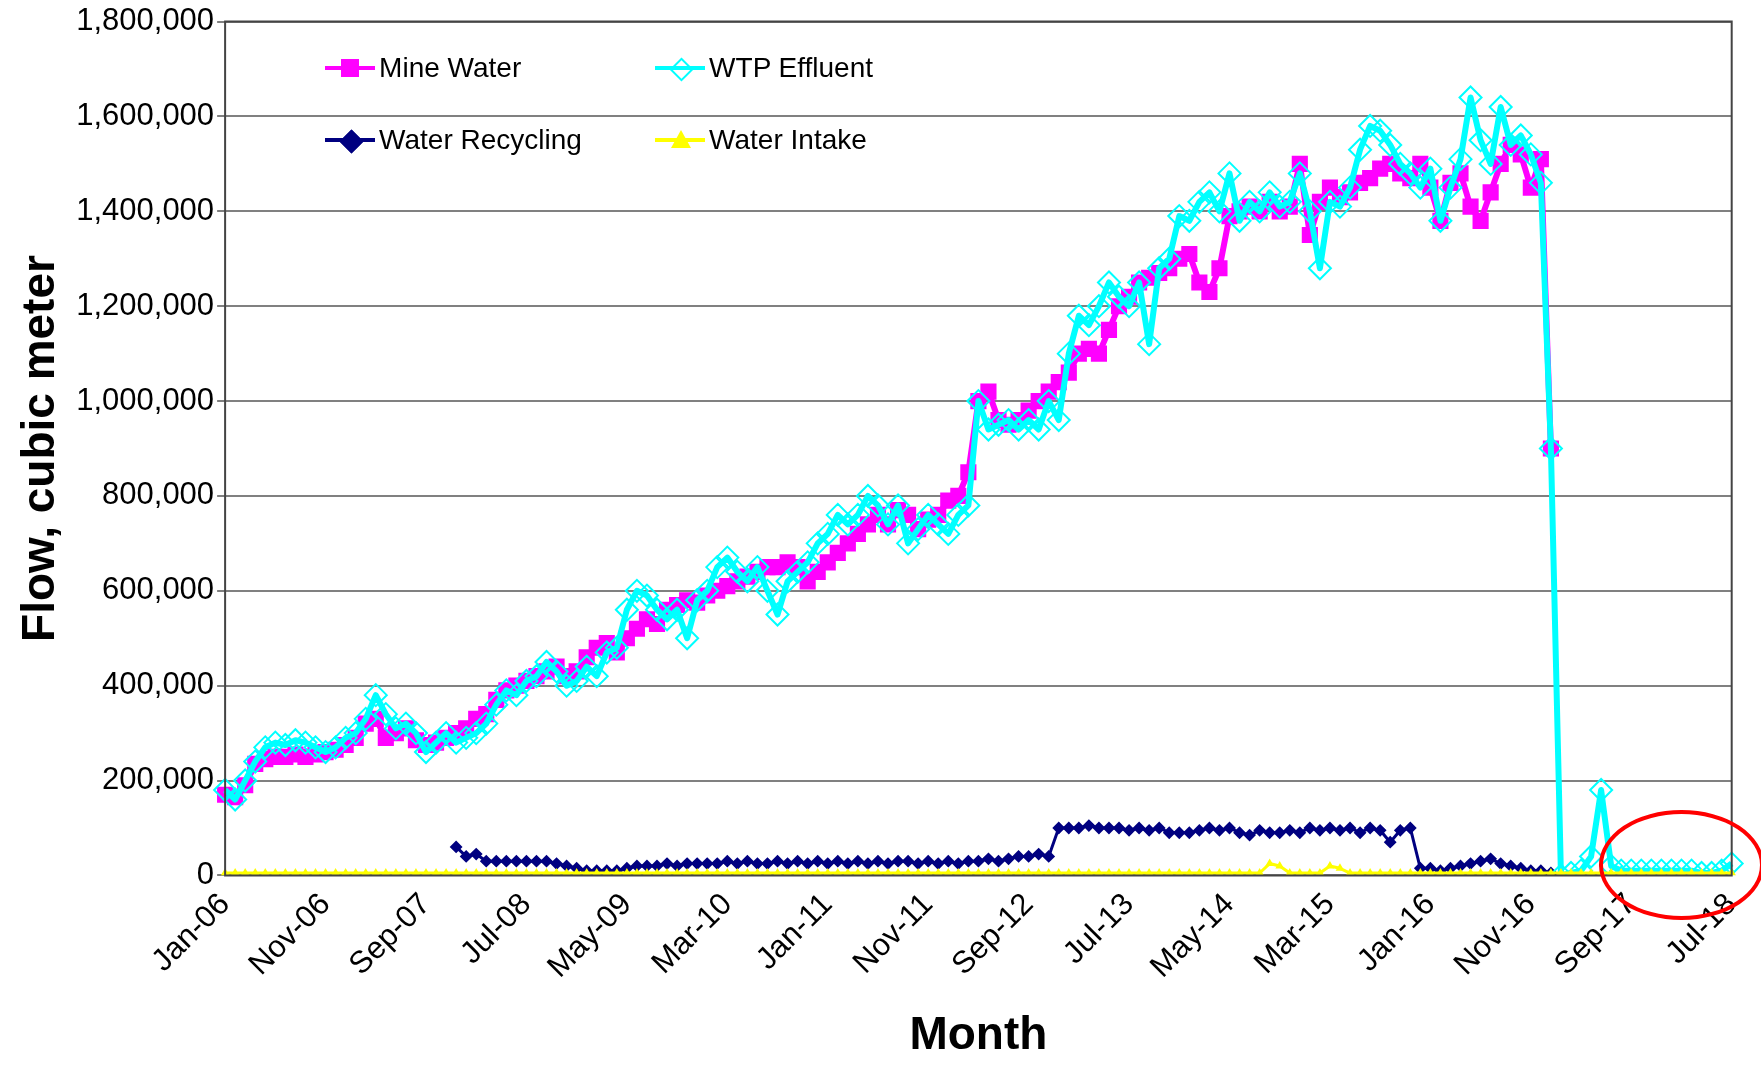 This screenshot has height=1078, width=1761. Describe the element at coordinates (158, 494) in the screenshot. I see `y-tick-label: 800,000` at that location.